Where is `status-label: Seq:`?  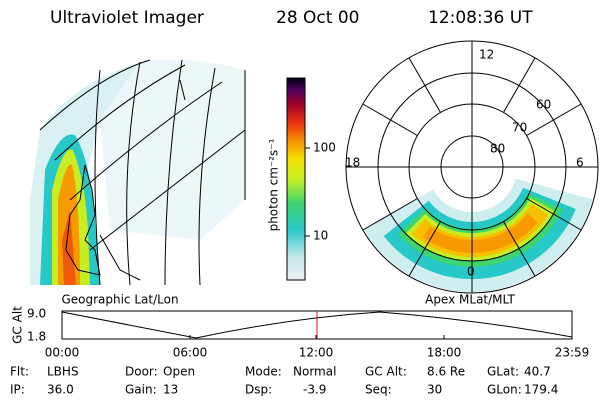
status-label: Seq: is located at coordinates (378, 390).